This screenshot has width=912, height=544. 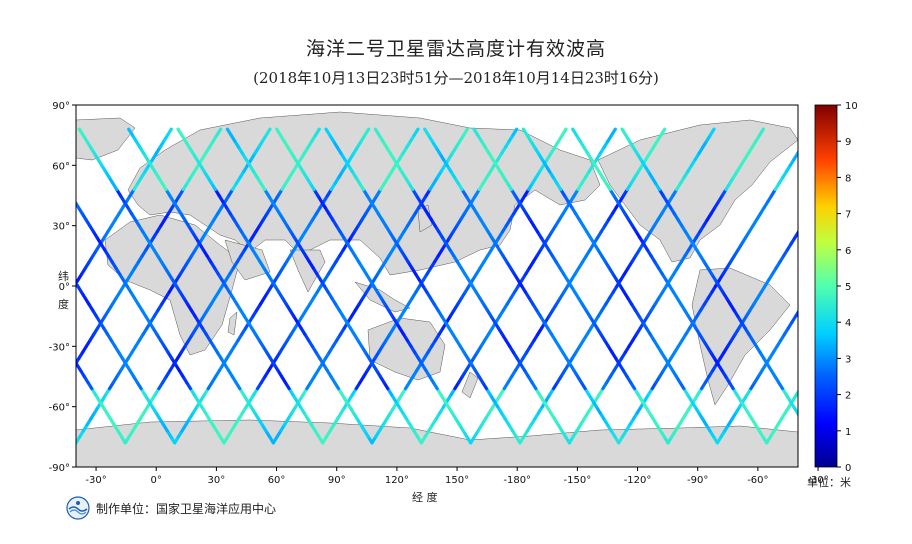 I want to click on colorbar-unit: 单位：米, so click(x=829, y=482).